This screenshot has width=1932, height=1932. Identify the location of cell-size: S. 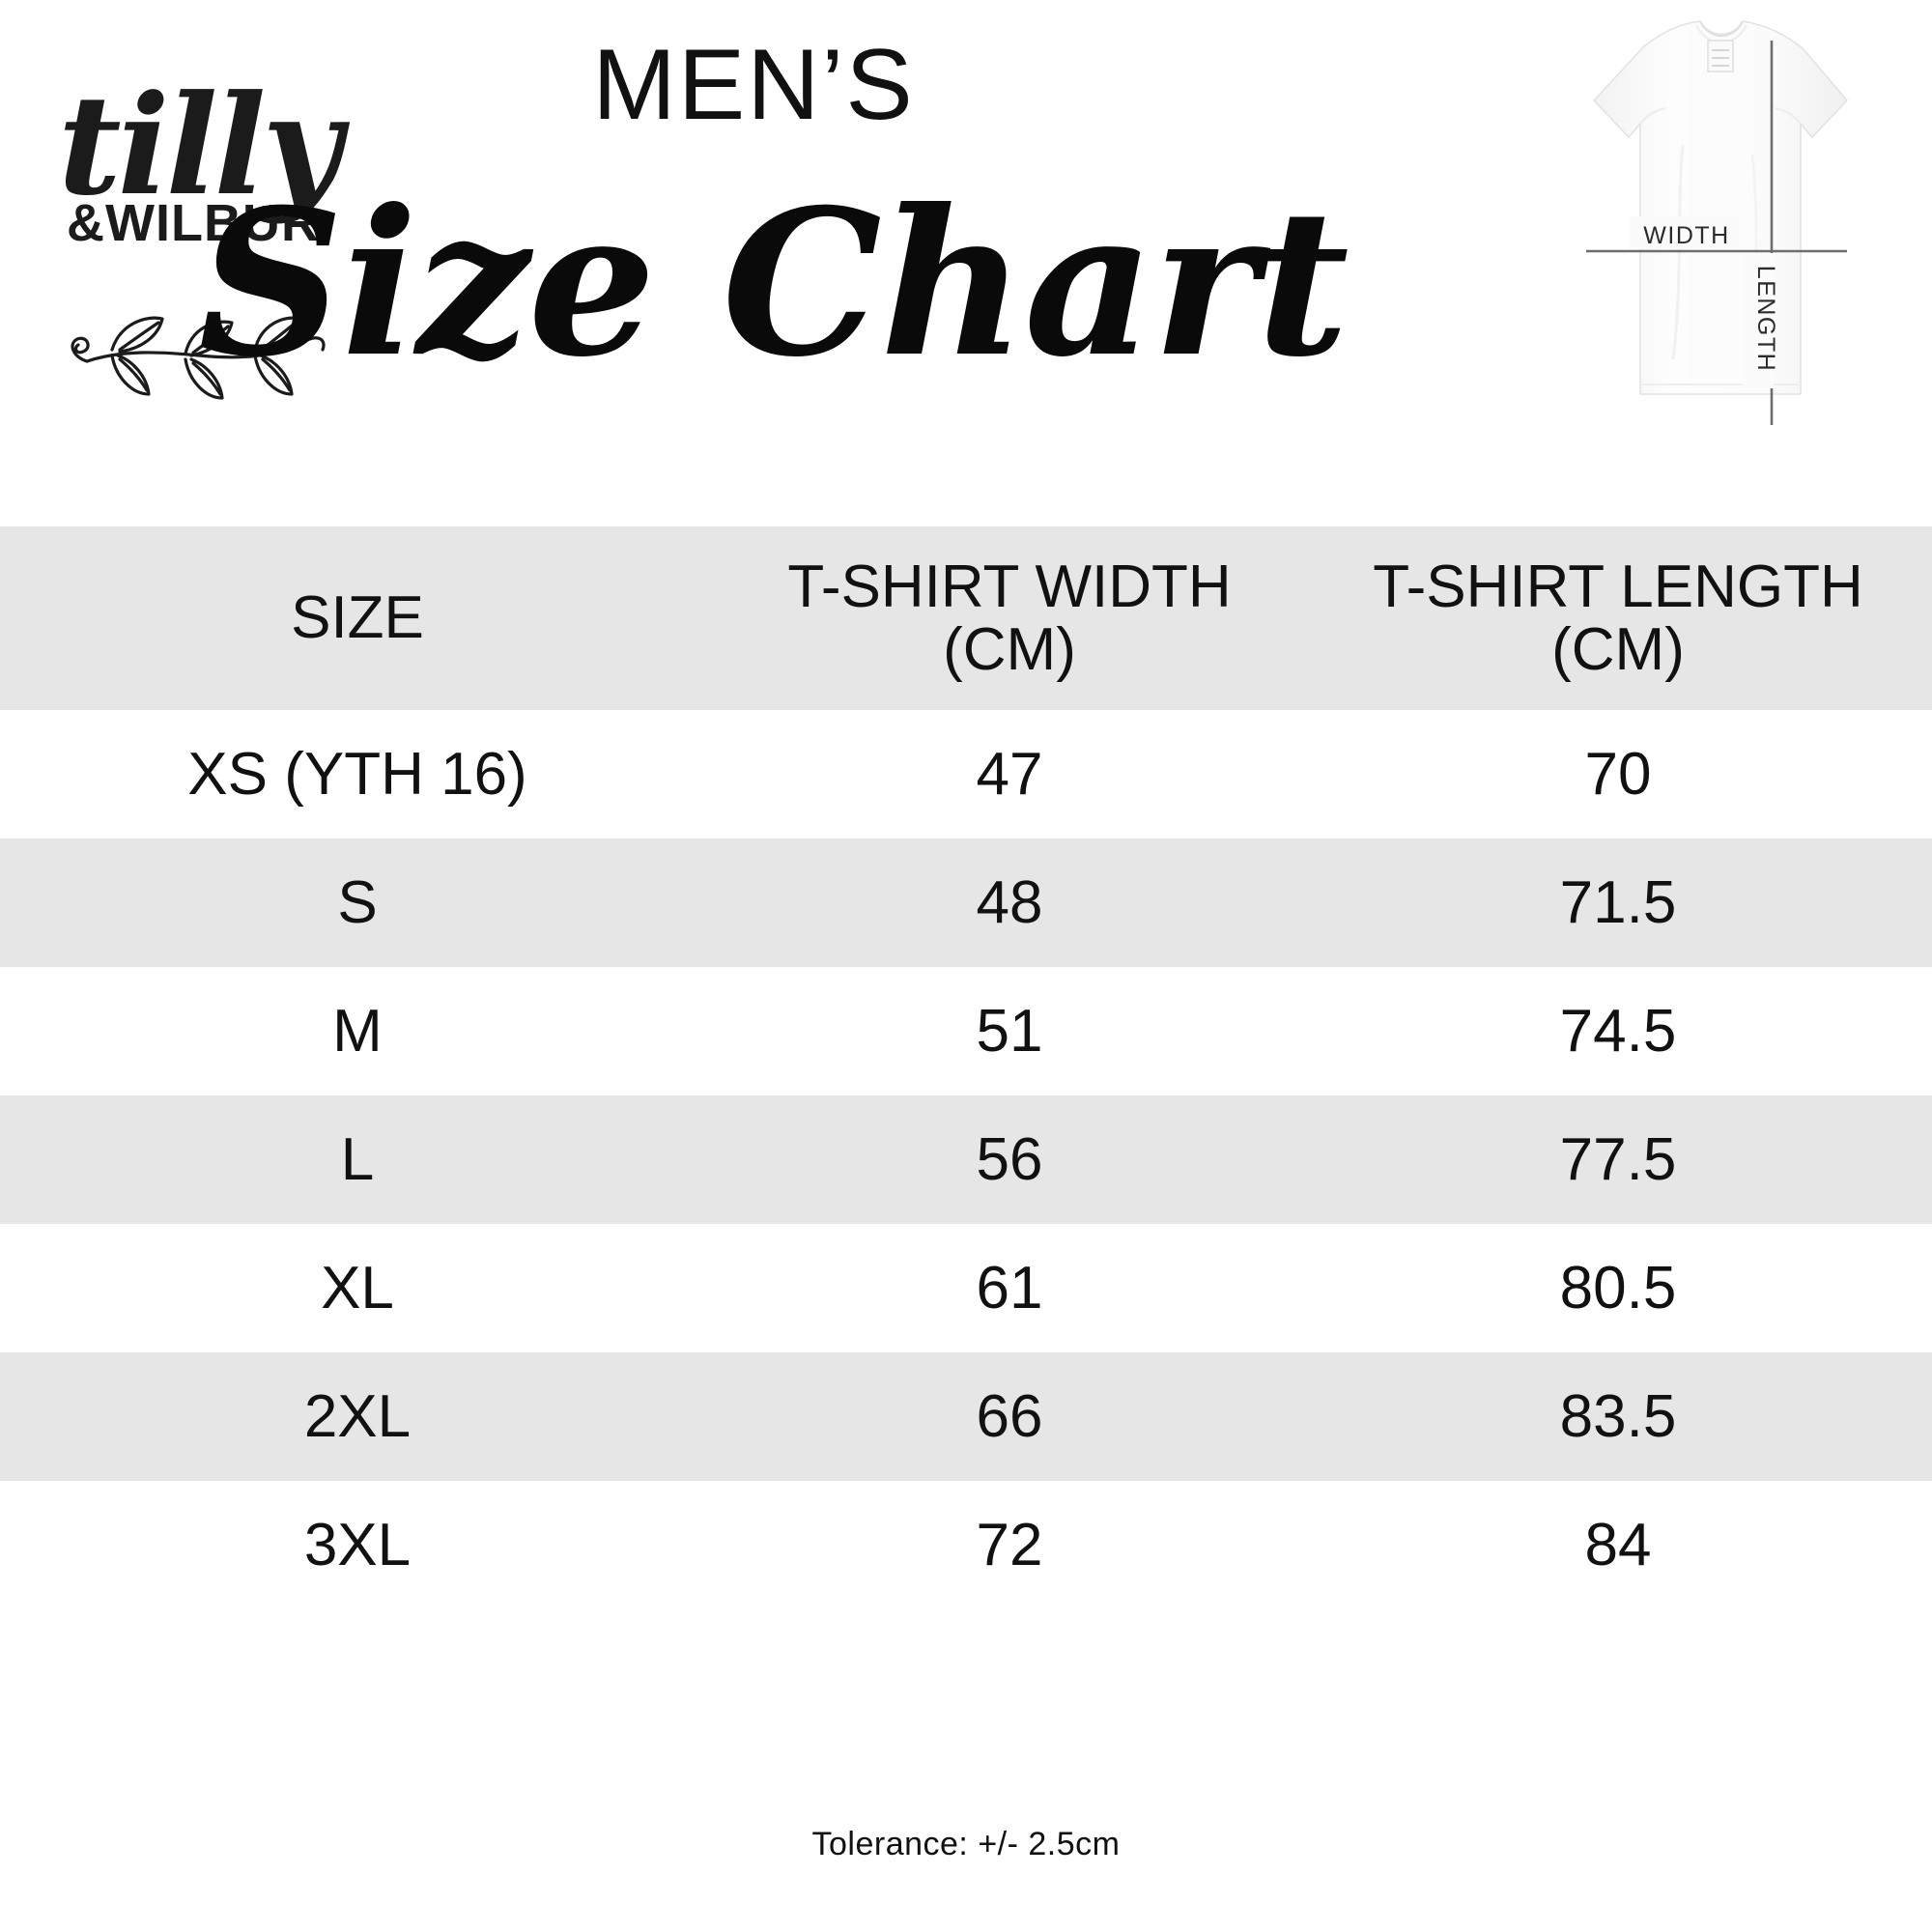
(357, 902).